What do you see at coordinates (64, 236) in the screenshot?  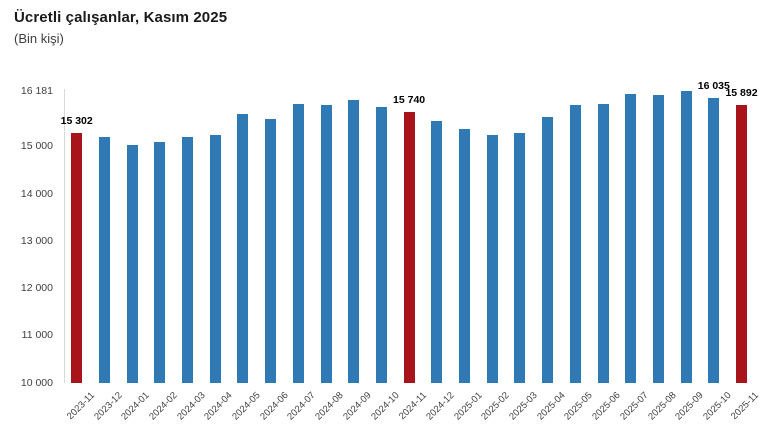 I see `y-axis-line` at bounding box center [64, 236].